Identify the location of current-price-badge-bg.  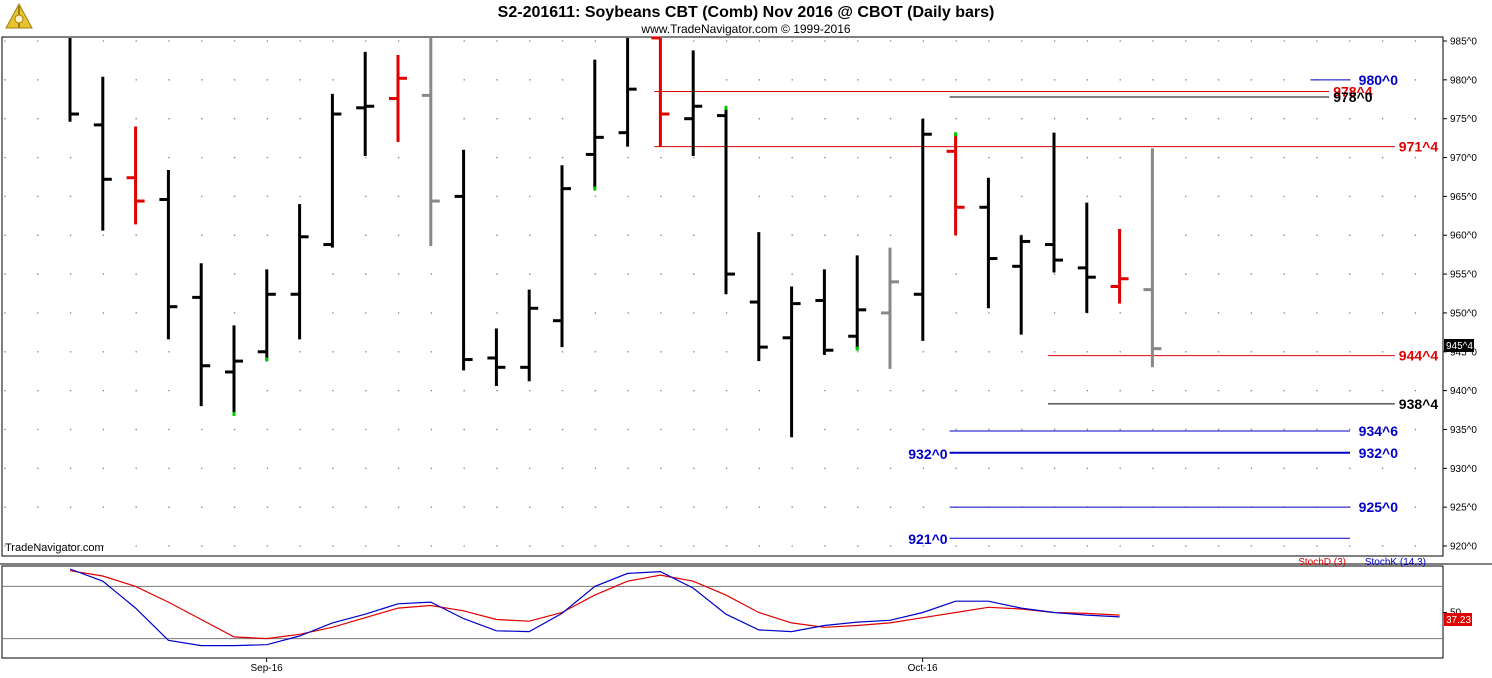
(1459, 345).